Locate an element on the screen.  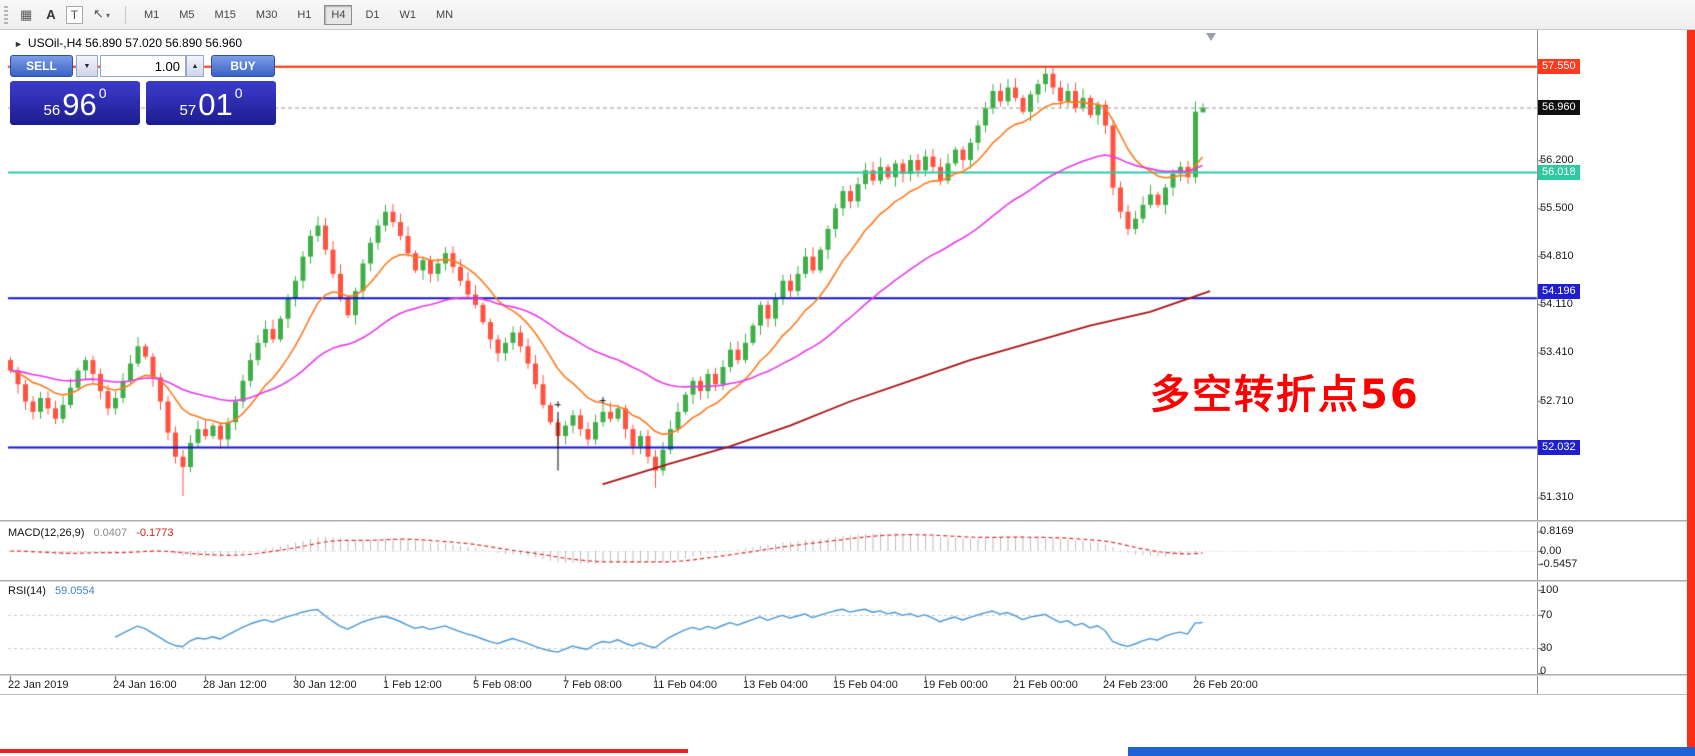
macd-name: MACD(12,26,9) is located at coordinates (46, 533).